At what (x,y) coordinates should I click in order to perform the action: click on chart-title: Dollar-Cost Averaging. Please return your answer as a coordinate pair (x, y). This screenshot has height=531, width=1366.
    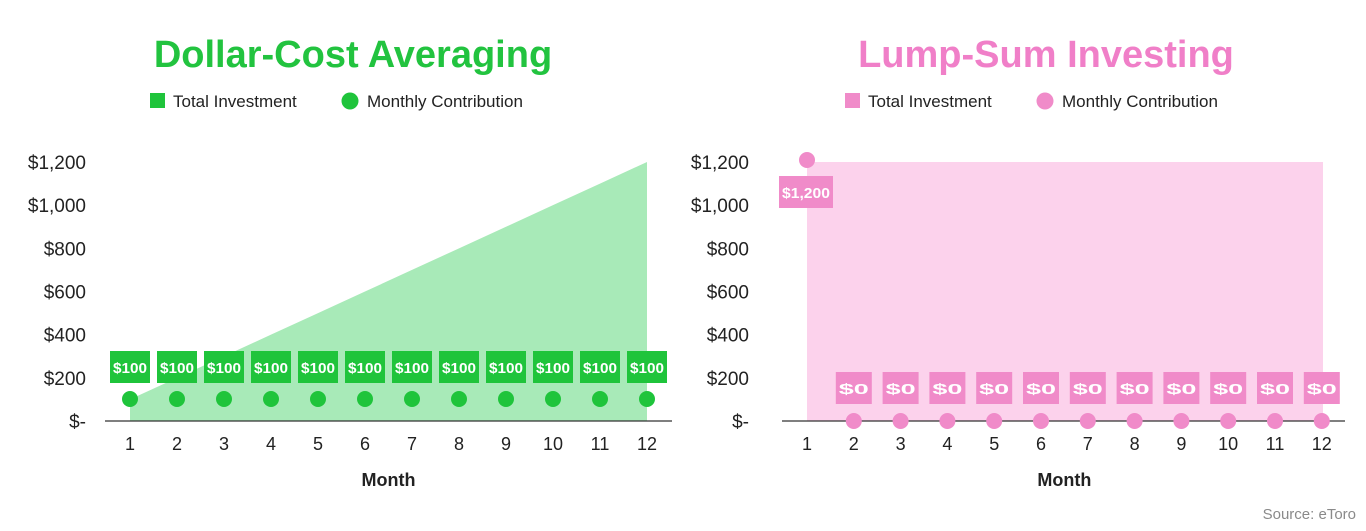
    Looking at the image, I should click on (353, 55).